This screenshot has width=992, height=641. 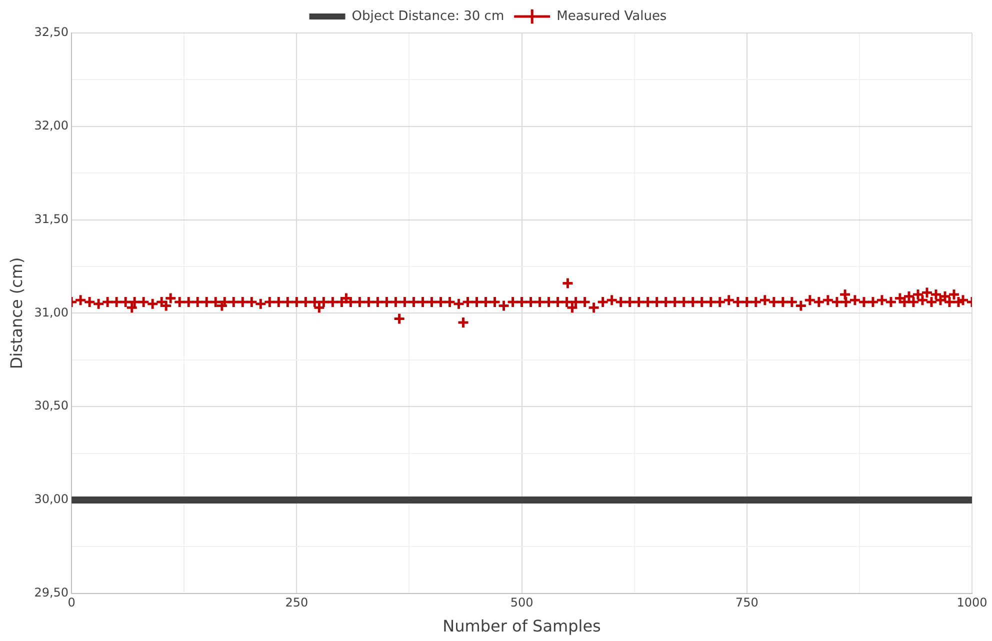 I want to click on x-tick-label: 0, so click(x=72, y=603).